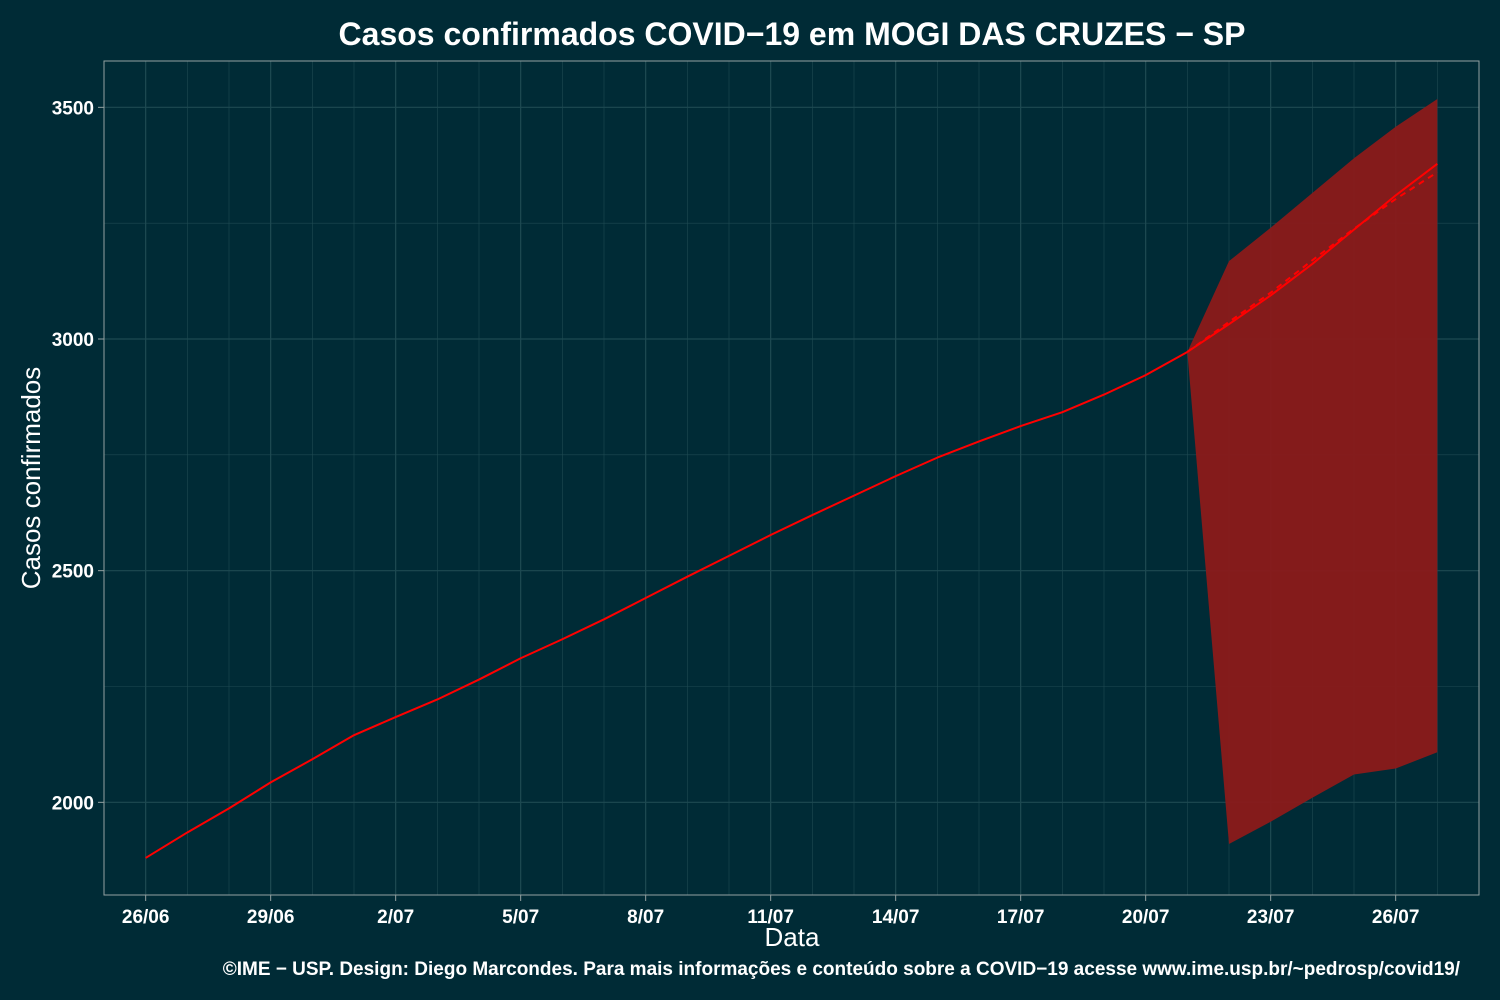  Describe the element at coordinates (1146, 917) in the screenshot. I see `x-tick-label: 20/07` at that location.